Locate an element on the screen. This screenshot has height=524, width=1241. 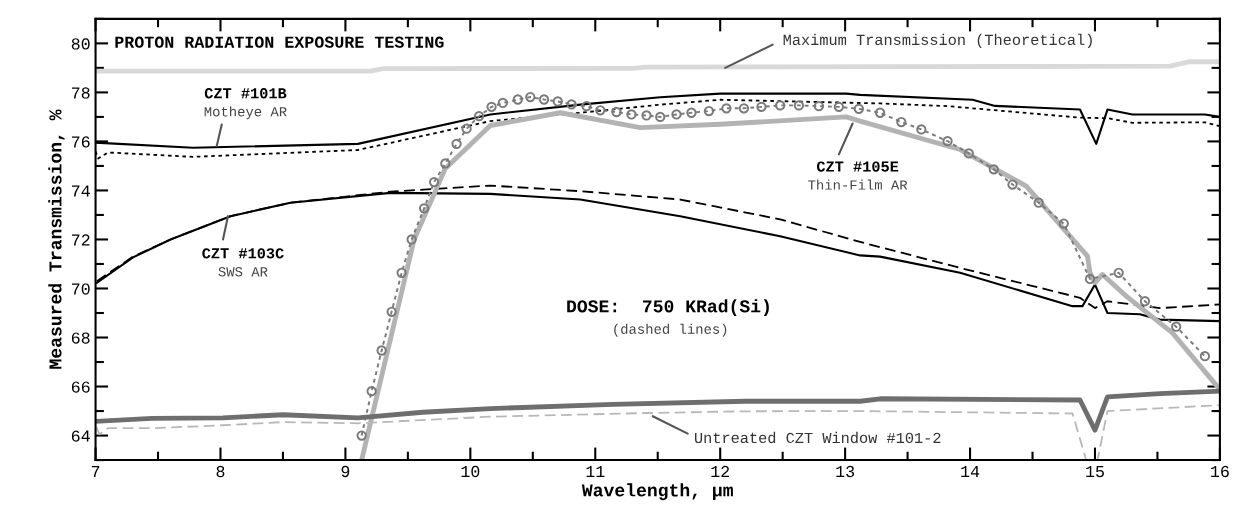
x-tick-label: 7 is located at coordinates (95, 472).